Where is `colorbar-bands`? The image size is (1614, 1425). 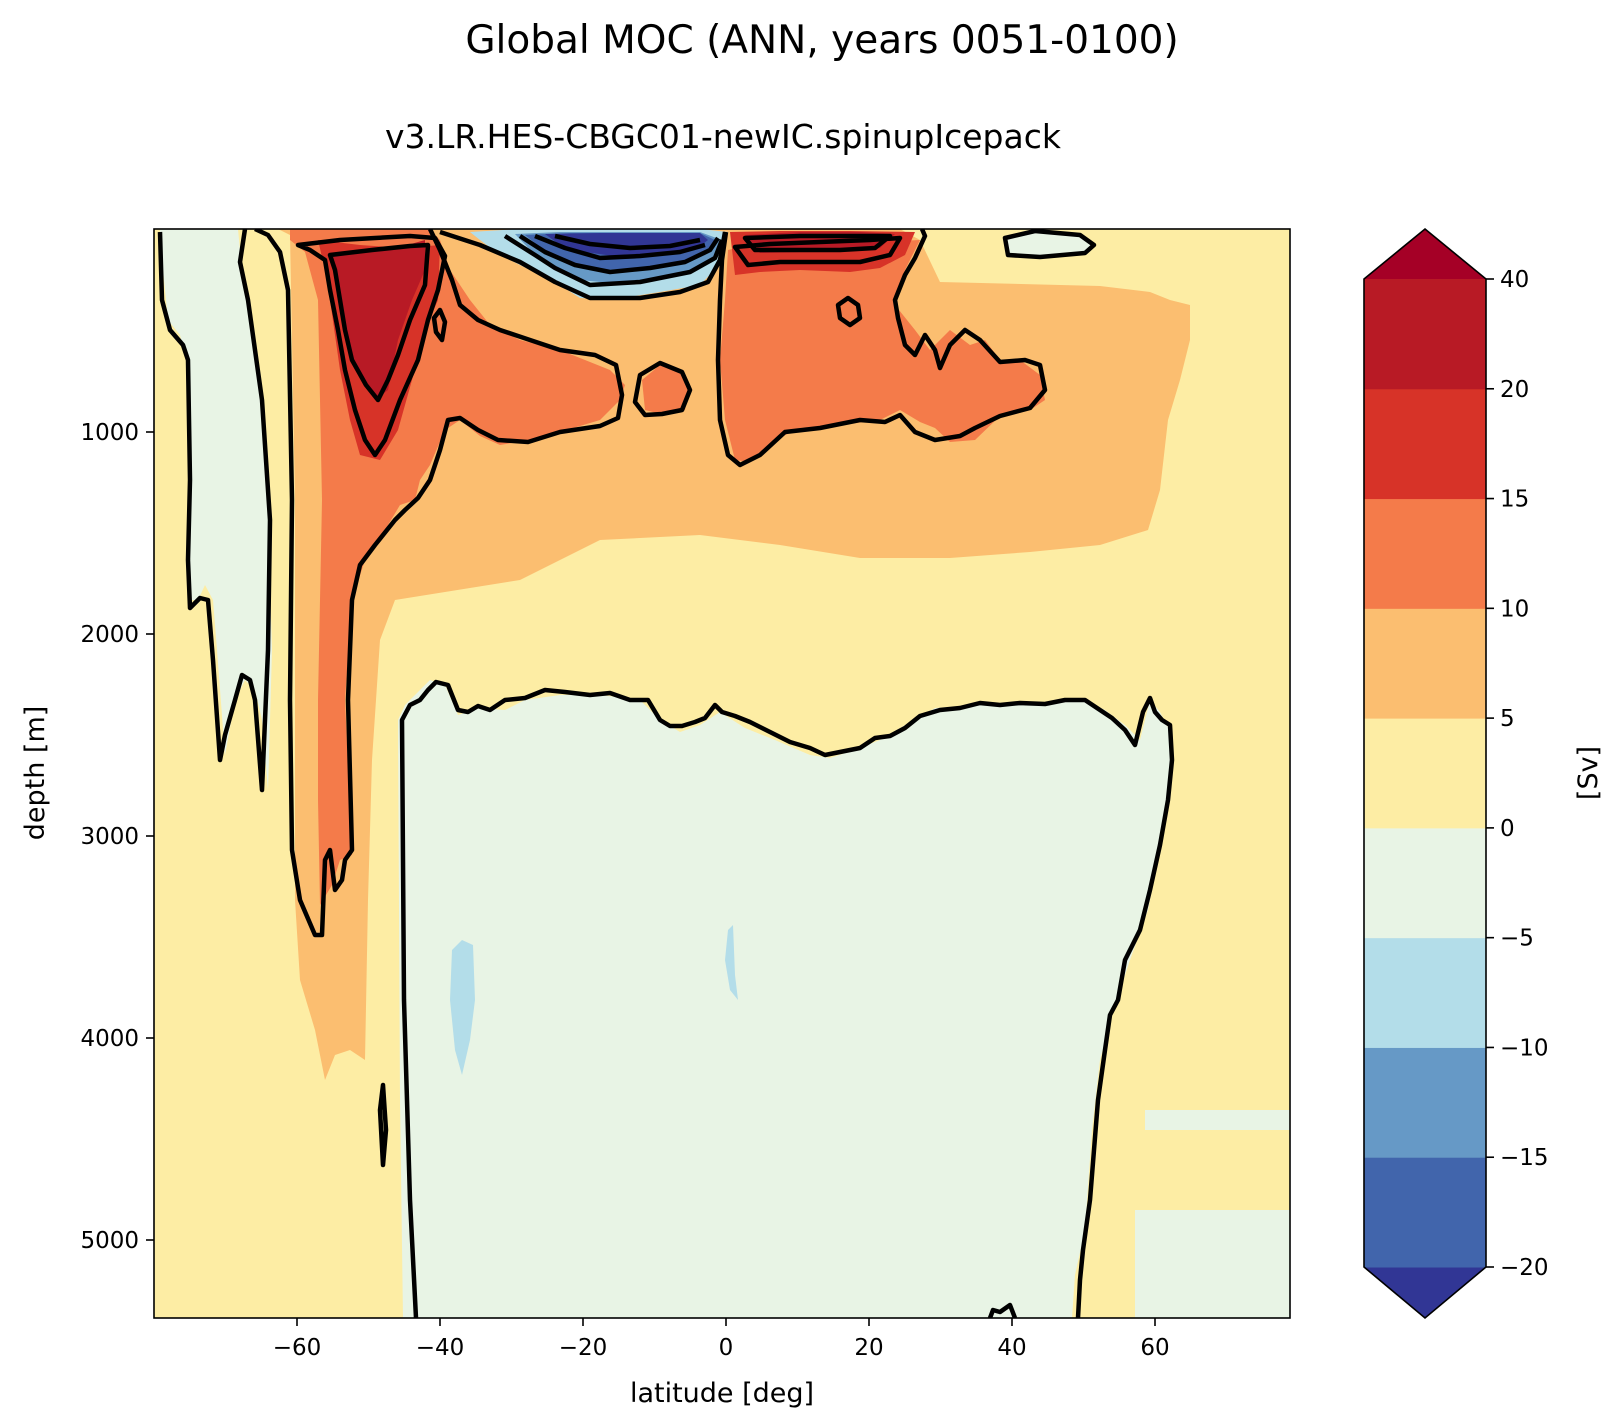 colorbar-bands is located at coordinates (1425, 773).